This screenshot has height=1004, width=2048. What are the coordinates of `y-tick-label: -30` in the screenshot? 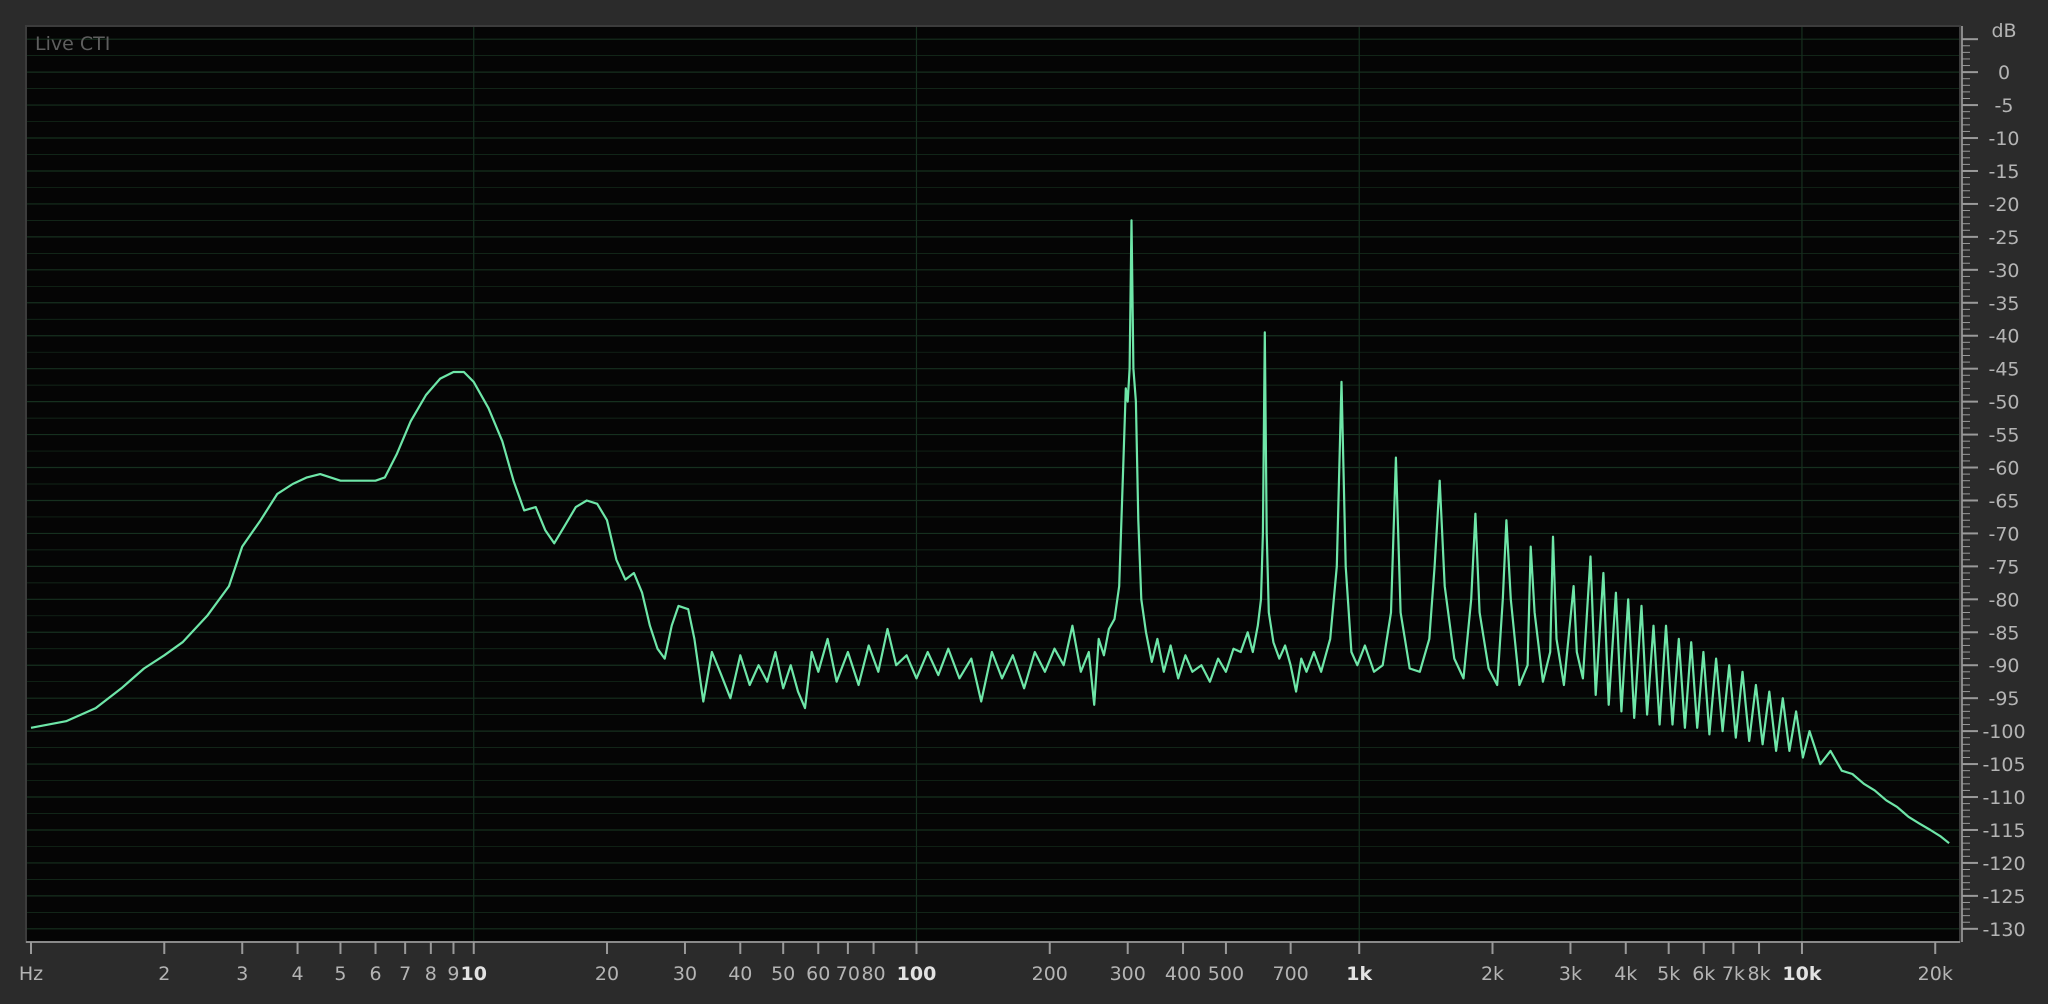 It's located at (2003, 271).